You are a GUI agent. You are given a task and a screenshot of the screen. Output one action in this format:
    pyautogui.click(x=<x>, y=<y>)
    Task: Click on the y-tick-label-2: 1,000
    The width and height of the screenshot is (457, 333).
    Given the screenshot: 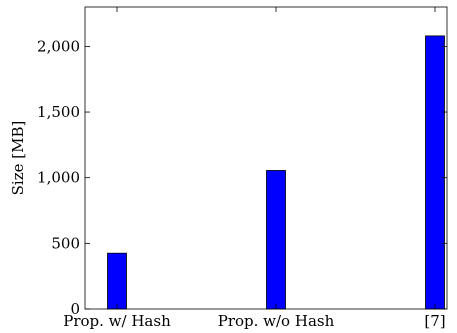 What is the action you would take?
    pyautogui.click(x=58, y=178)
    